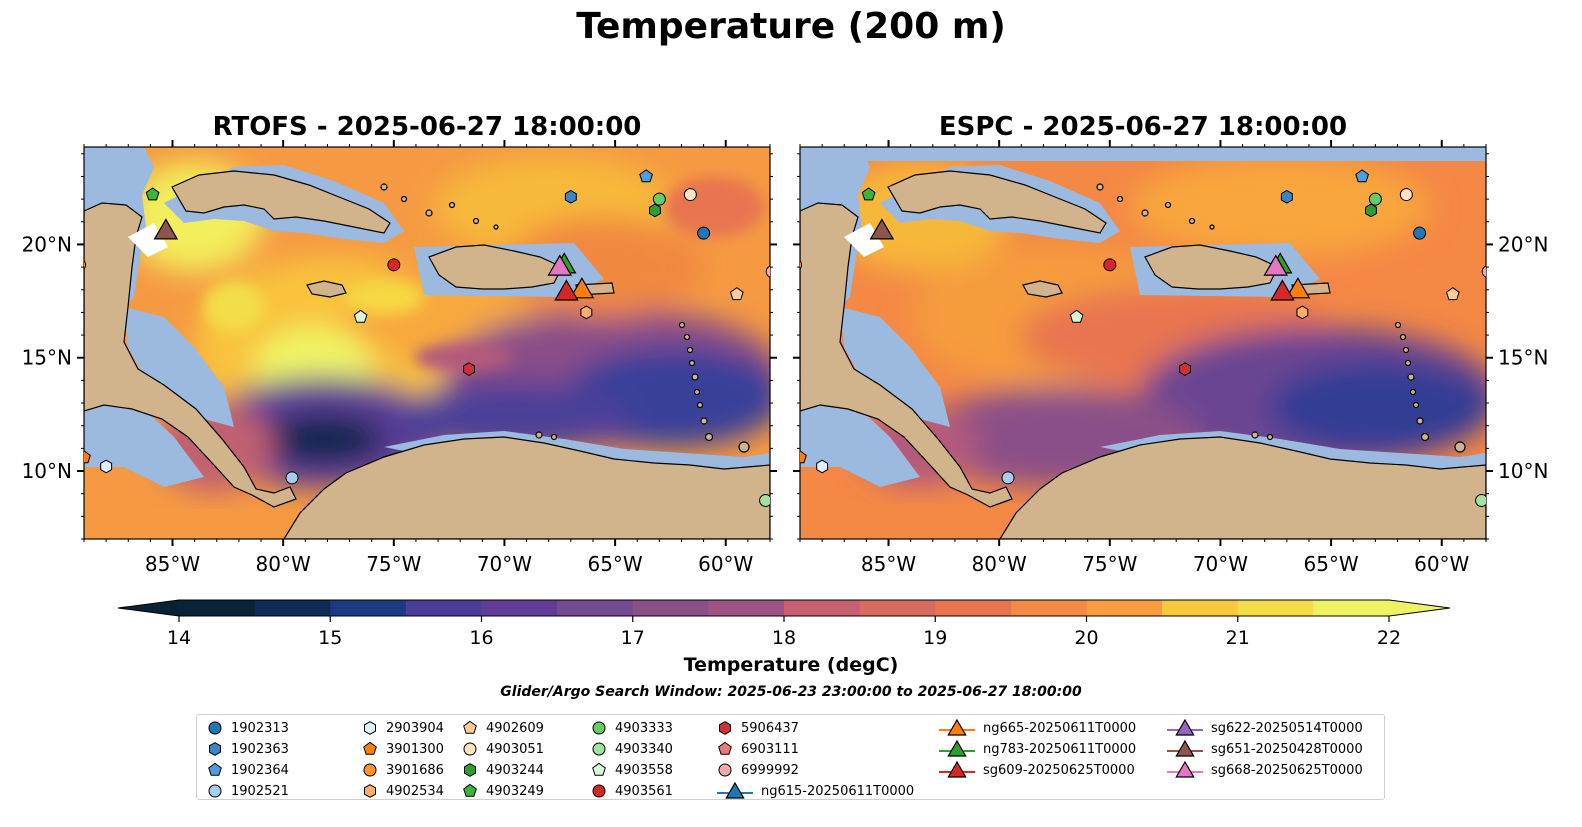 The height and width of the screenshot is (827, 1582). What do you see at coordinates (515, 749) in the screenshot?
I see `legend-label: 4903051` at bounding box center [515, 749].